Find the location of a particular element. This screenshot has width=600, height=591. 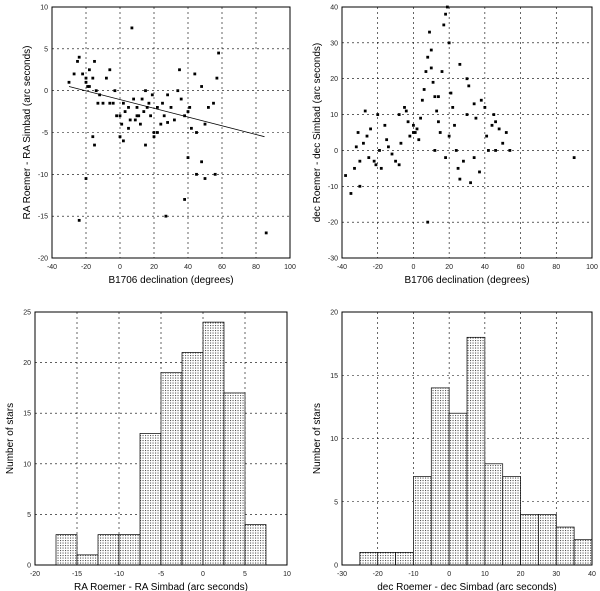

x-tick-label: 40 is located at coordinates (188, 267).